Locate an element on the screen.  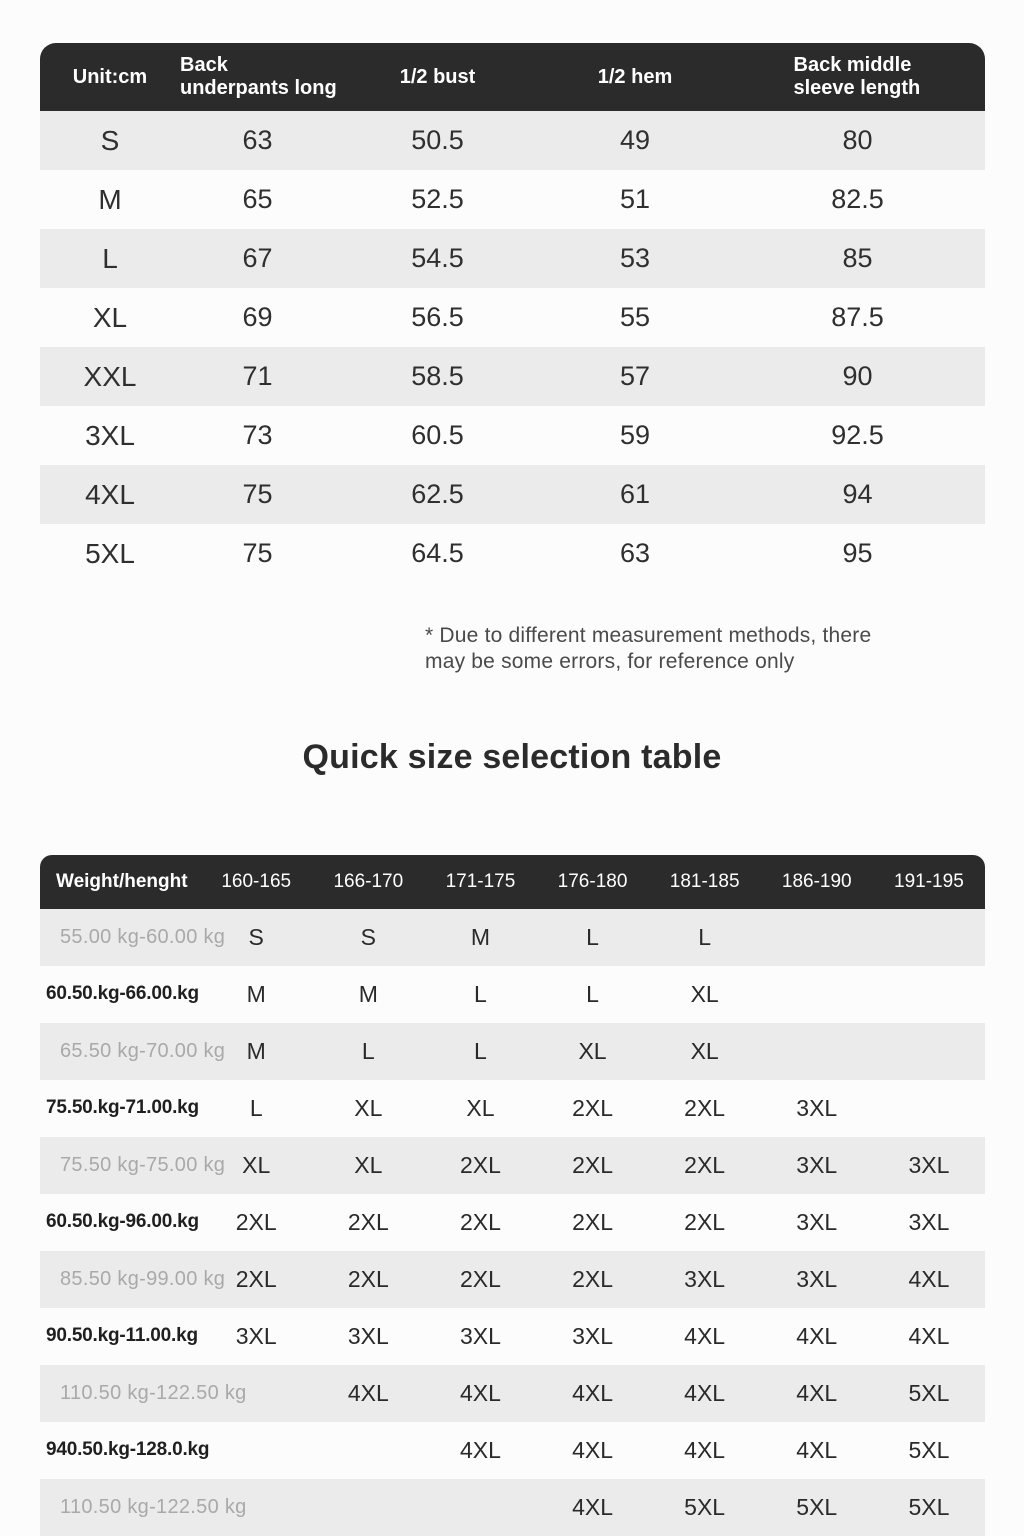
size-value-cell: S is located at coordinates (256, 937).